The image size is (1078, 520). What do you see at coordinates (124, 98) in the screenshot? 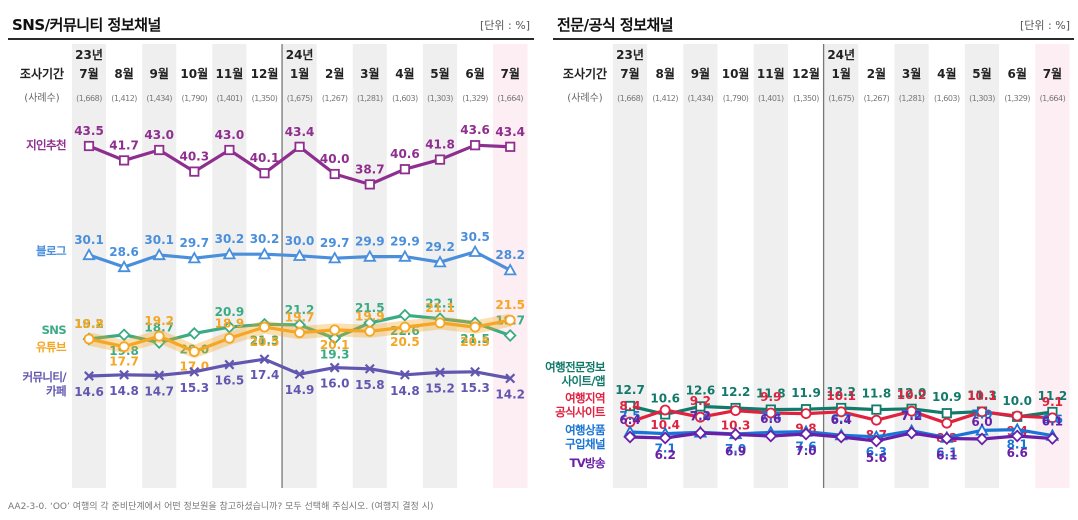
I see `sample-size-label: (1,412)` at bounding box center [124, 98].